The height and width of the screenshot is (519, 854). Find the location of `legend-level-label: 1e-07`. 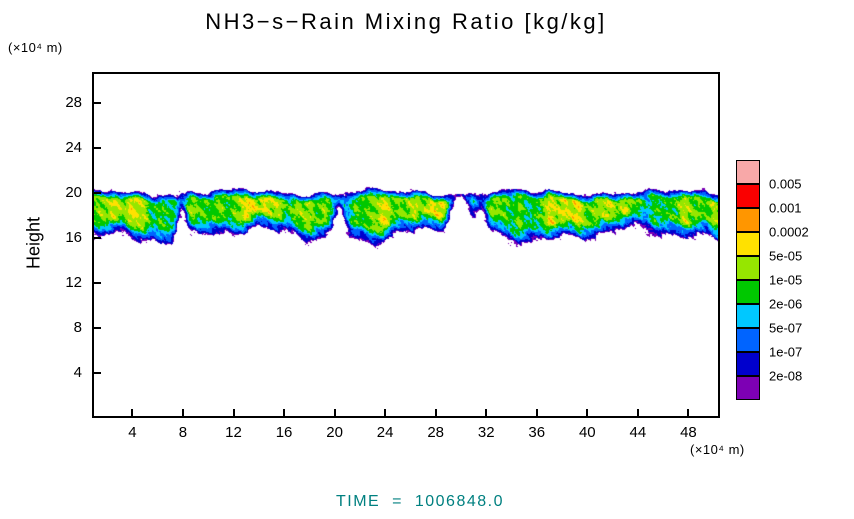

legend-level-label: 1e-07 is located at coordinates (786, 352).